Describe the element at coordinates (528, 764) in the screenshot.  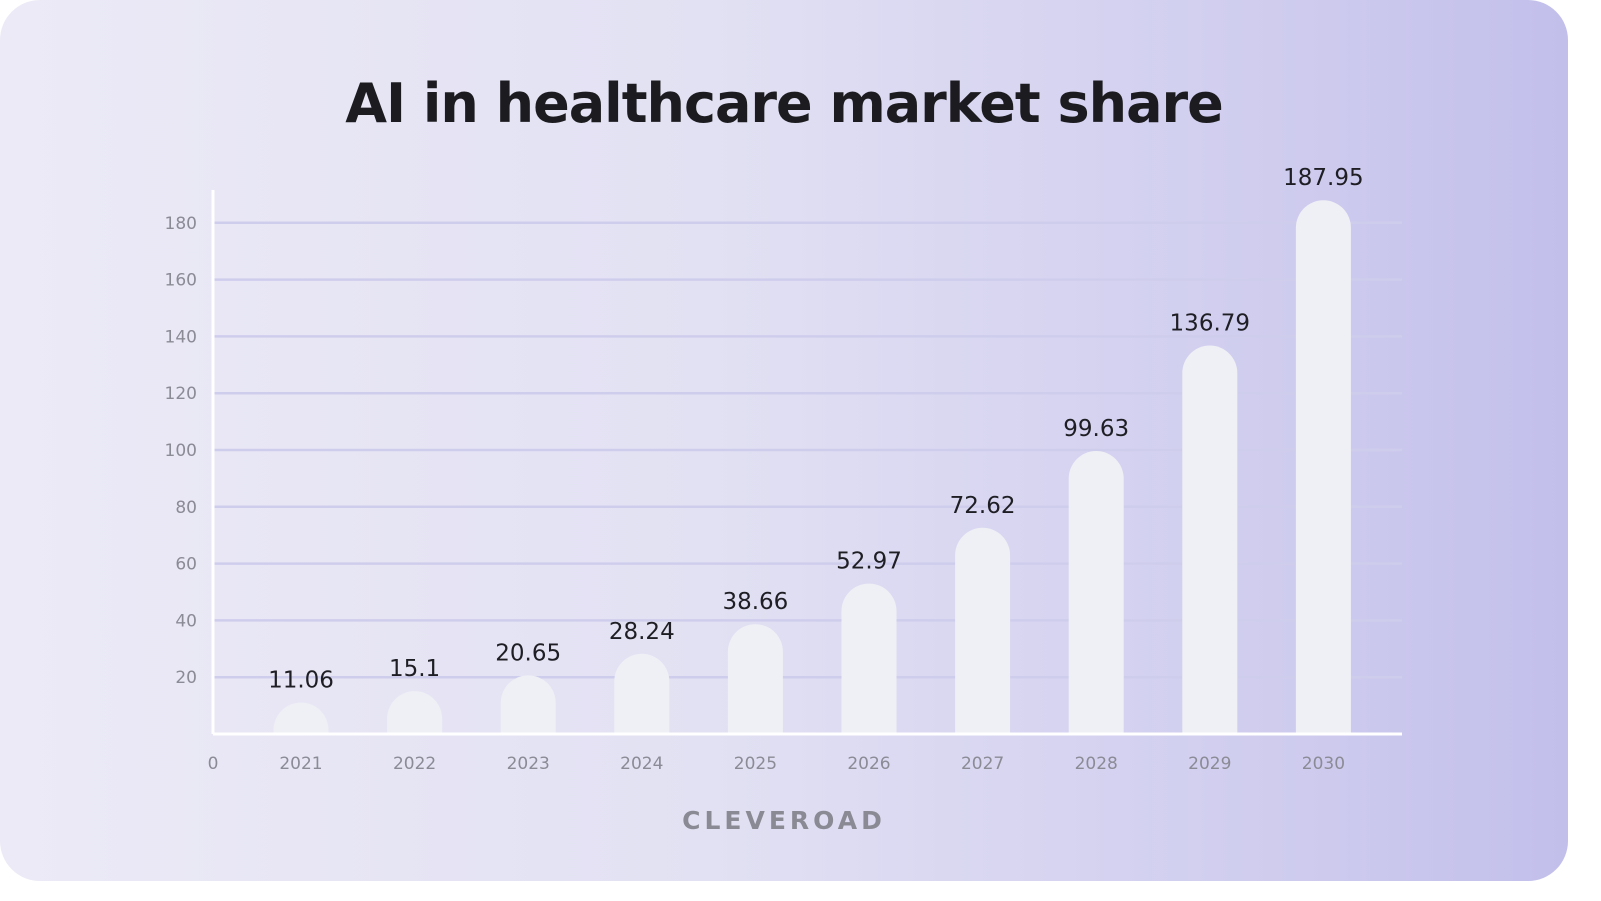
I see `x-tick-label-2023: 2023` at that location.